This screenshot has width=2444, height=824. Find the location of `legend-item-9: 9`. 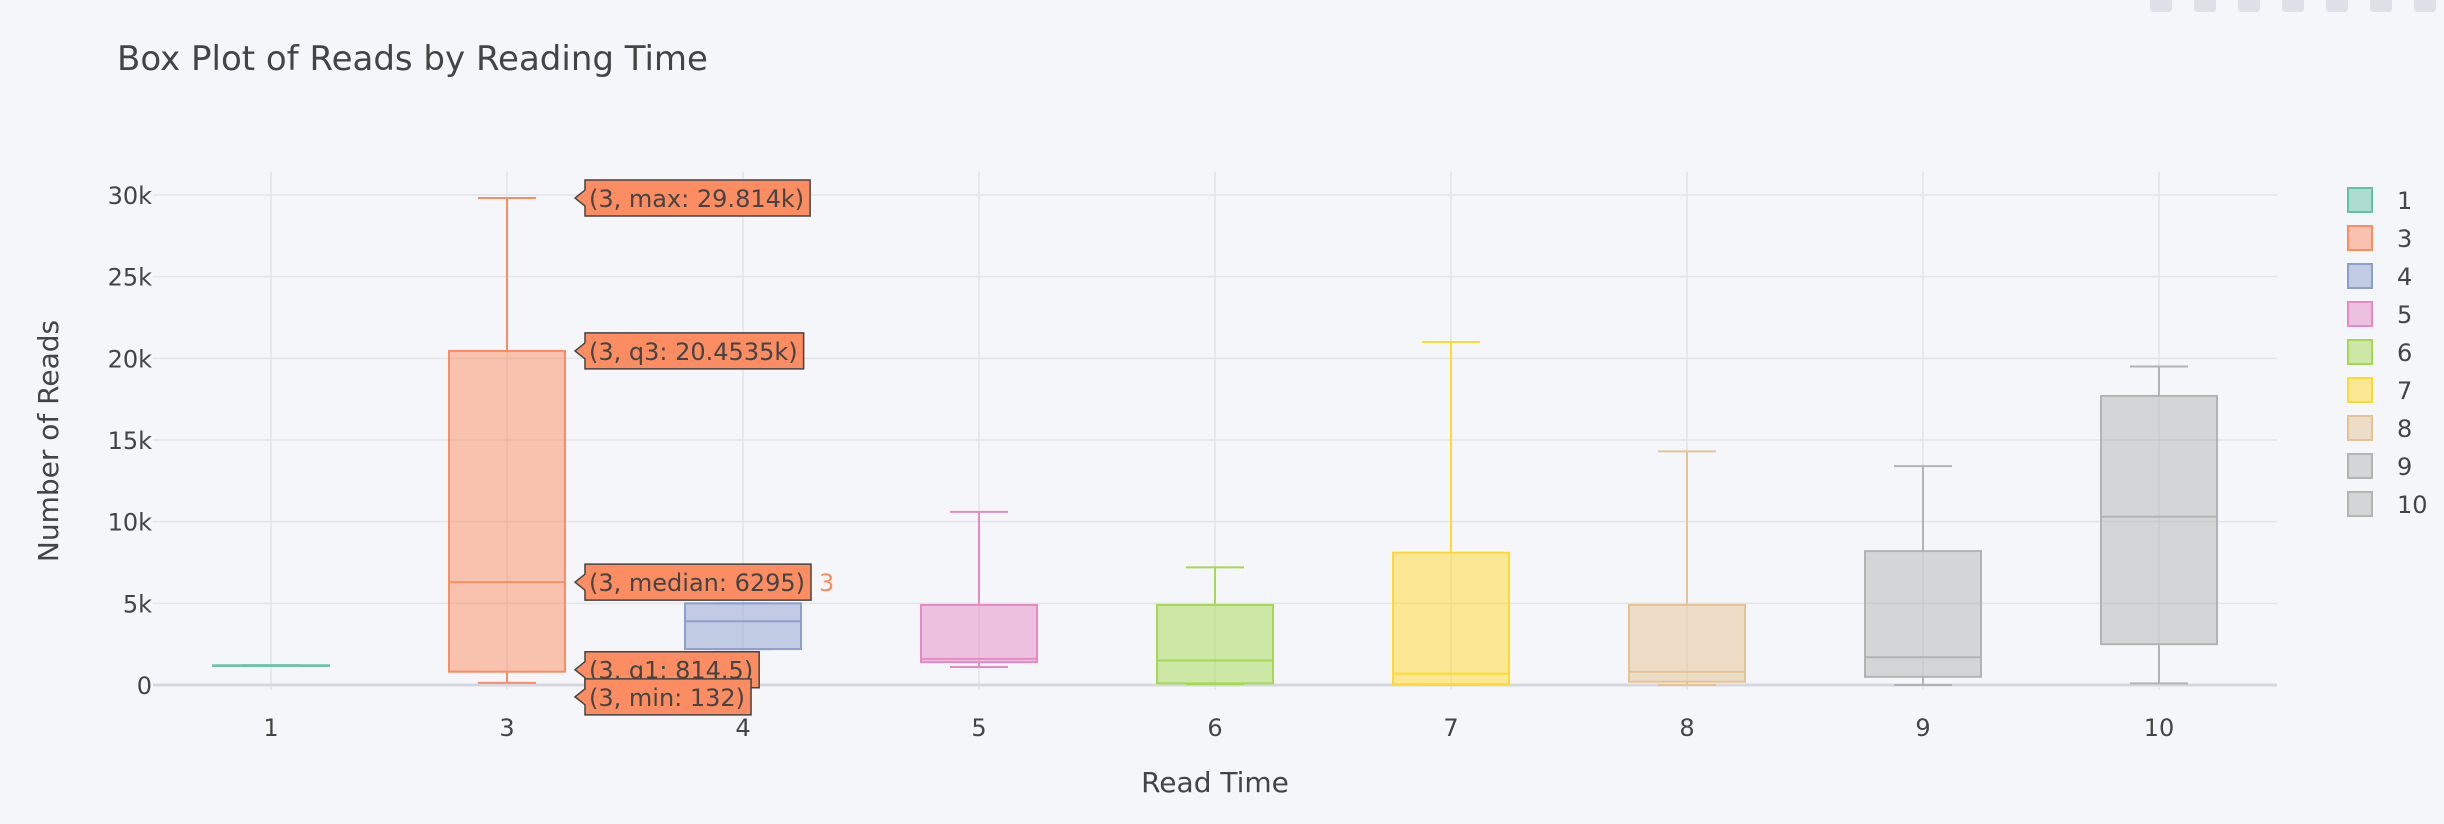

legend-item-9: 9 is located at coordinates (2379, 467).